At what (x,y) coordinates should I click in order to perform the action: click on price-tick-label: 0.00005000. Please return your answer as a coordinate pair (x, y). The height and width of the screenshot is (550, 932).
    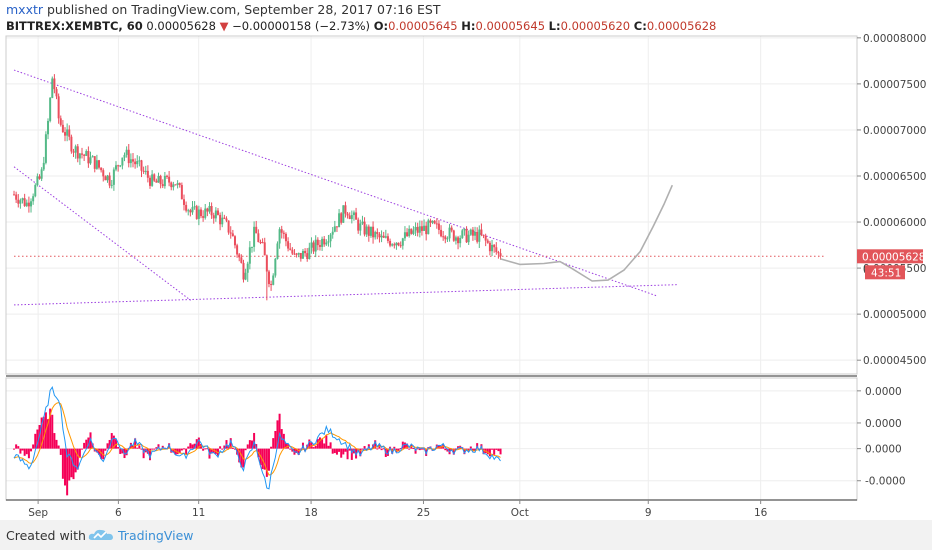
    Looking at the image, I should click on (894, 315).